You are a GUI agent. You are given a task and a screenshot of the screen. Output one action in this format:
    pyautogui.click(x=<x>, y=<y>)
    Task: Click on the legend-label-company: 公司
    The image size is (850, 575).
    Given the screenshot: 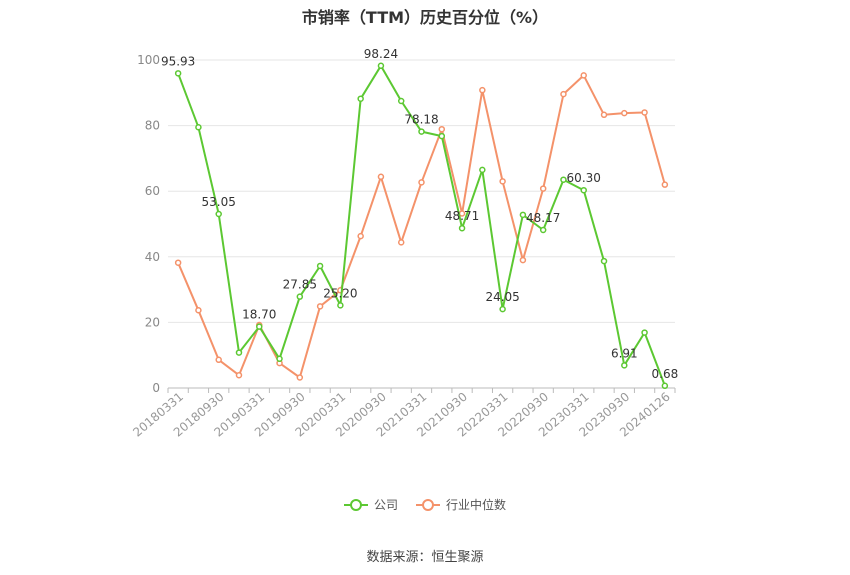 What is the action you would take?
    pyautogui.click(x=385, y=505)
    